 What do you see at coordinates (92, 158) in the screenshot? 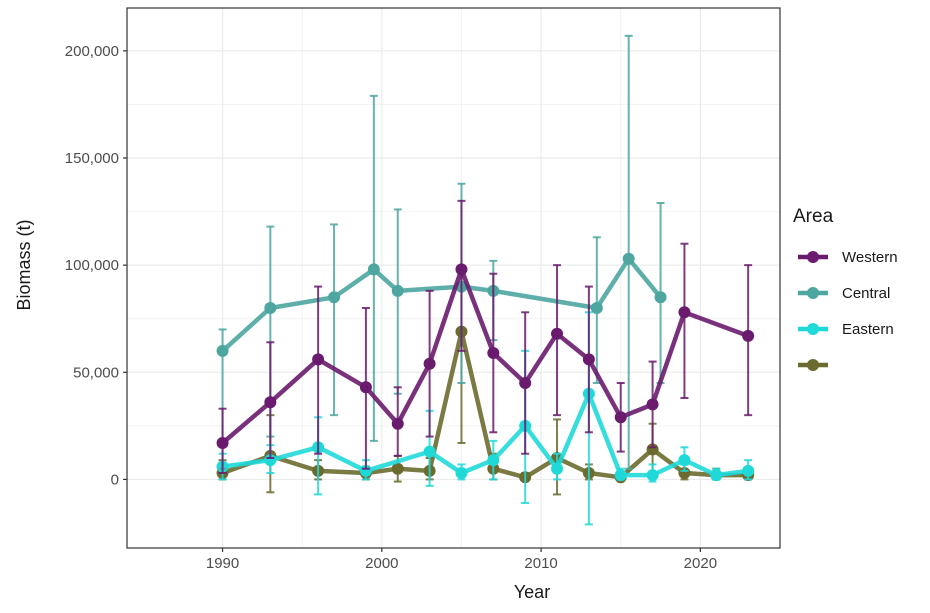
I see `y-tick-label: 150,000` at bounding box center [92, 158].